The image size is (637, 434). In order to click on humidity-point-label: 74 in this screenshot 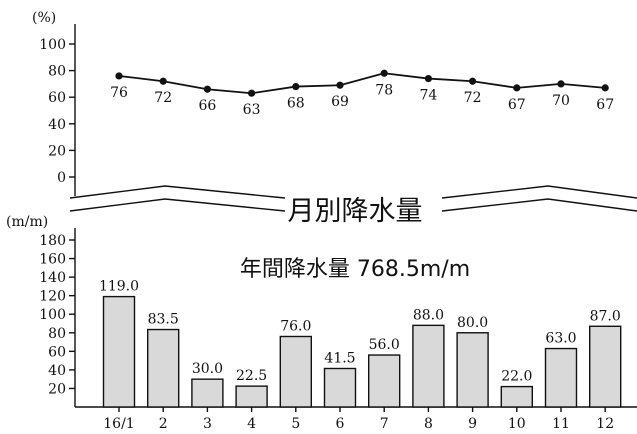, I will do `click(428, 96)`.